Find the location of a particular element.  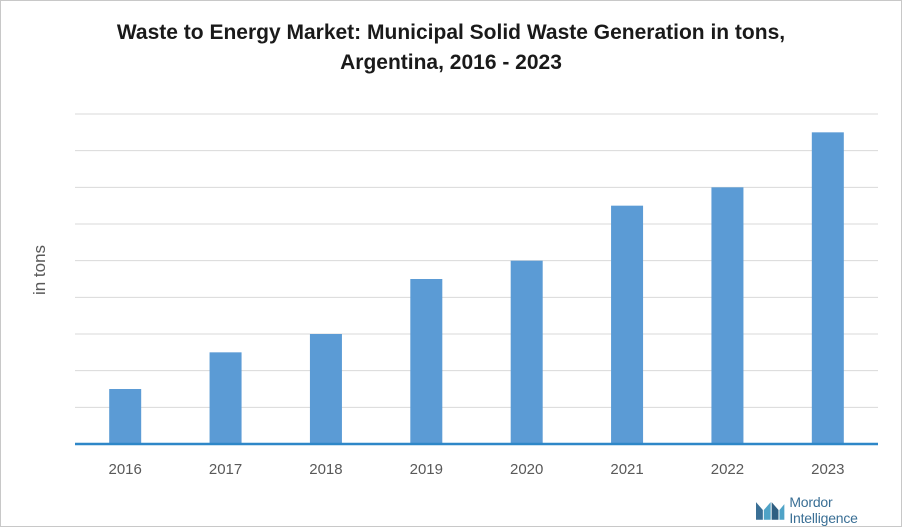

x-tick-label: 2021 is located at coordinates (626, 469).